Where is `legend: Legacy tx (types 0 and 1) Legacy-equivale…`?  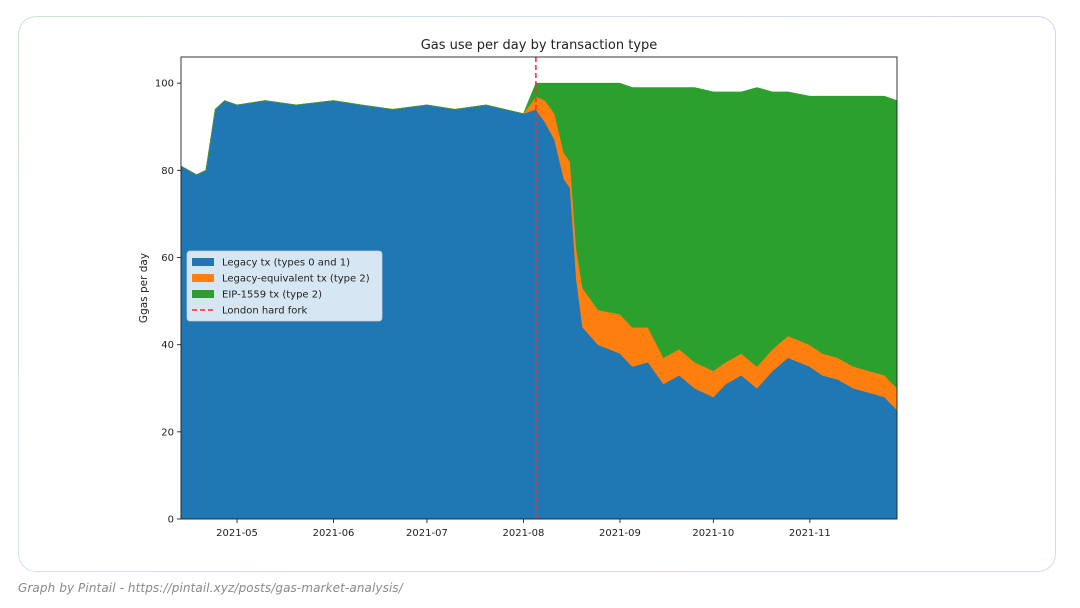
legend: Legacy tx (types 0 and 1) Legacy-equivale… is located at coordinates (284, 286).